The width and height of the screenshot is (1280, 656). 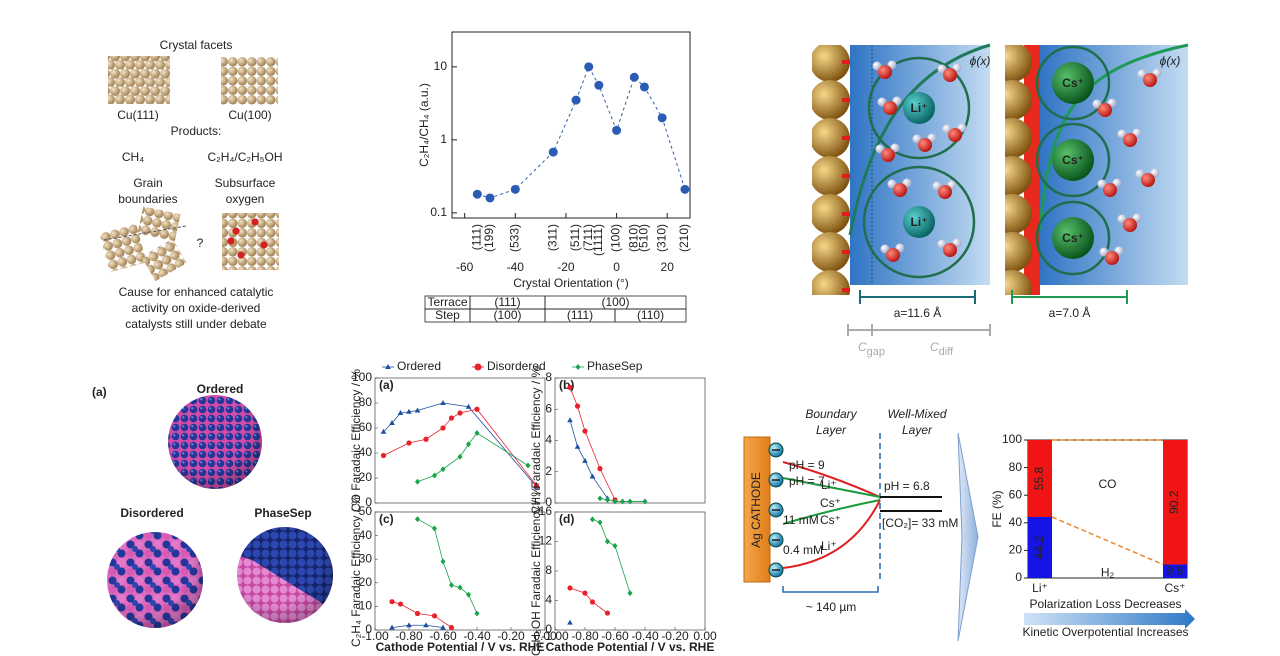 What do you see at coordinates (245, 183) in the screenshot?
I see `cause-label: Subsurface` at bounding box center [245, 183].